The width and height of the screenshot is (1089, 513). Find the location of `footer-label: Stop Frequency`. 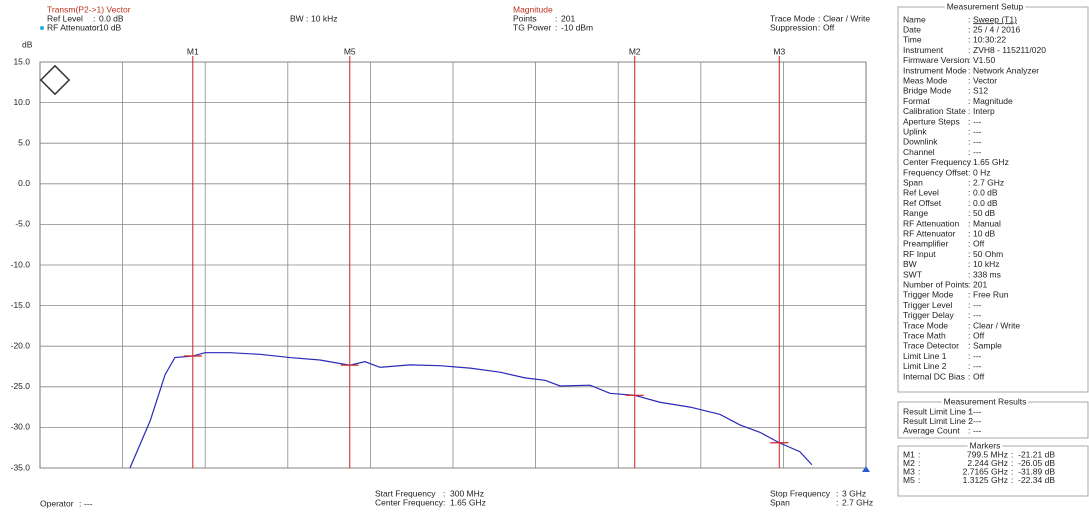

footer-label: Stop Frequency is located at coordinates (800, 493).